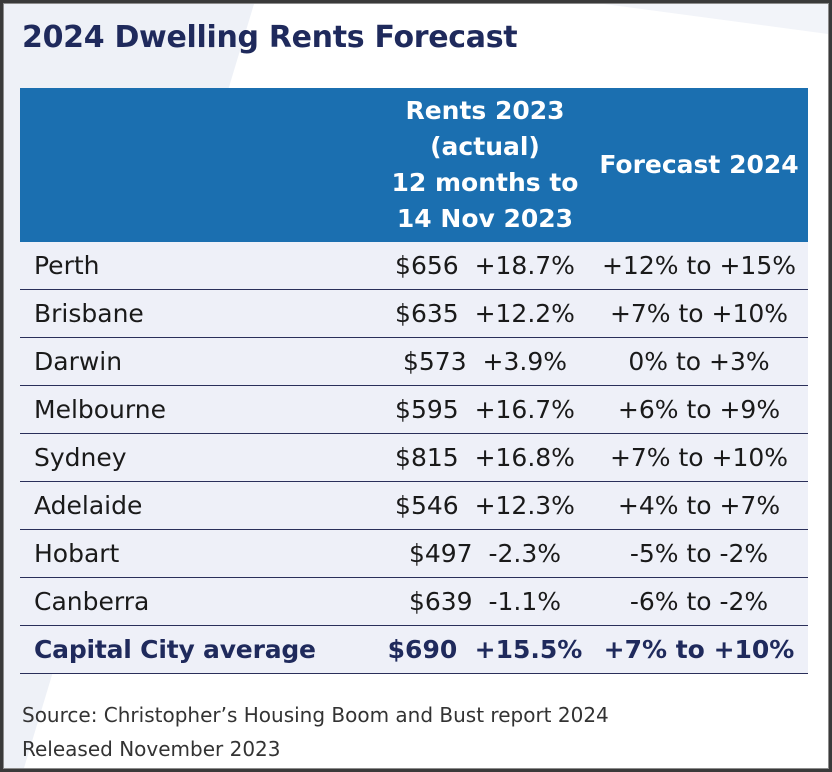 The image size is (832, 772). I want to click on forecast-value: -5% to -2%, so click(699, 553).